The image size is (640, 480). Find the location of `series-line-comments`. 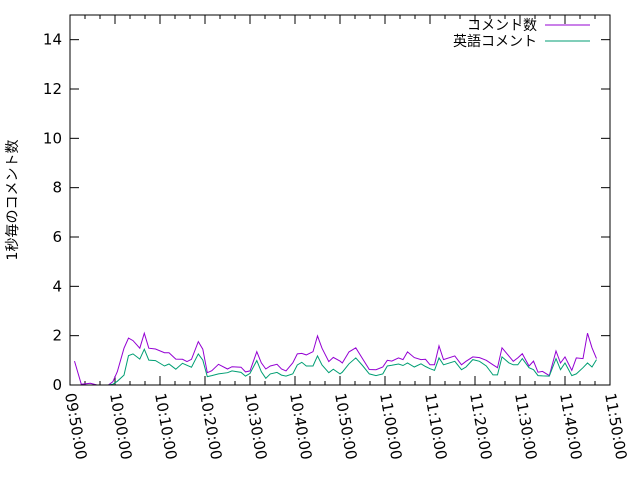

series-line-comments is located at coordinates (335, 358).